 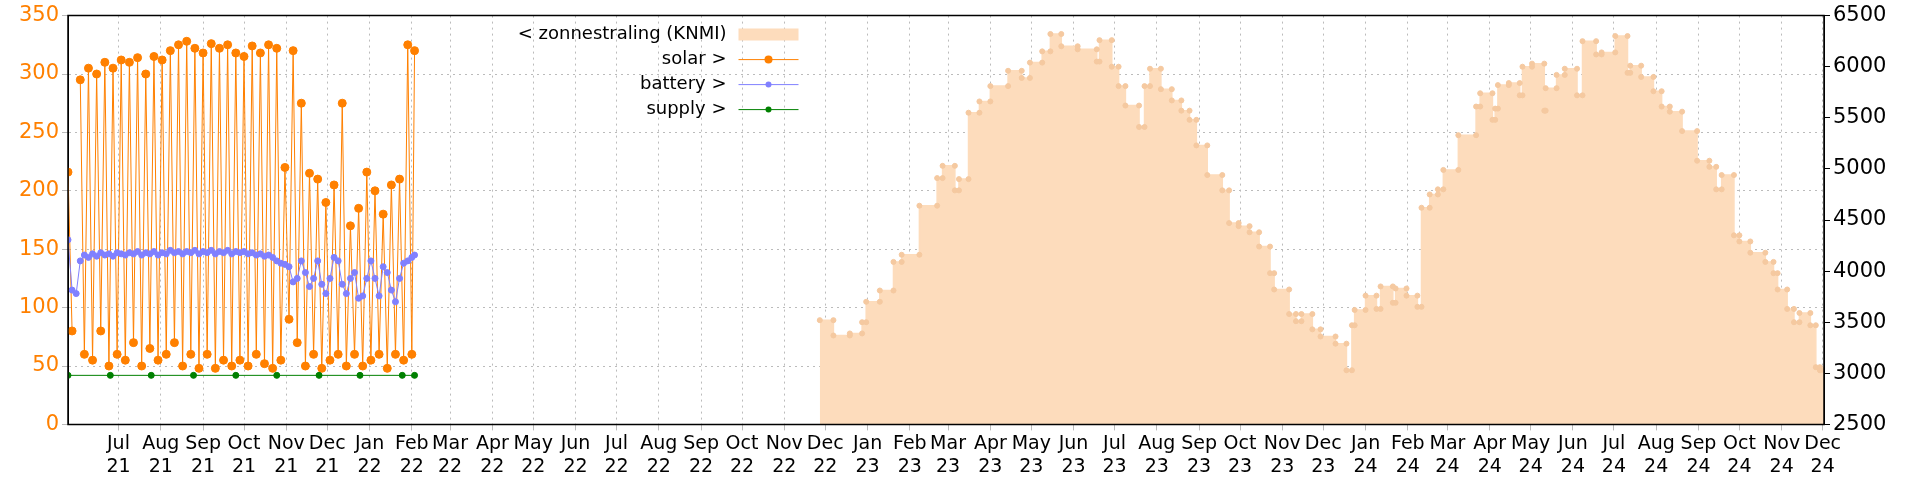 I want to click on y2-tick-label: 3500, so click(x=1860, y=320).